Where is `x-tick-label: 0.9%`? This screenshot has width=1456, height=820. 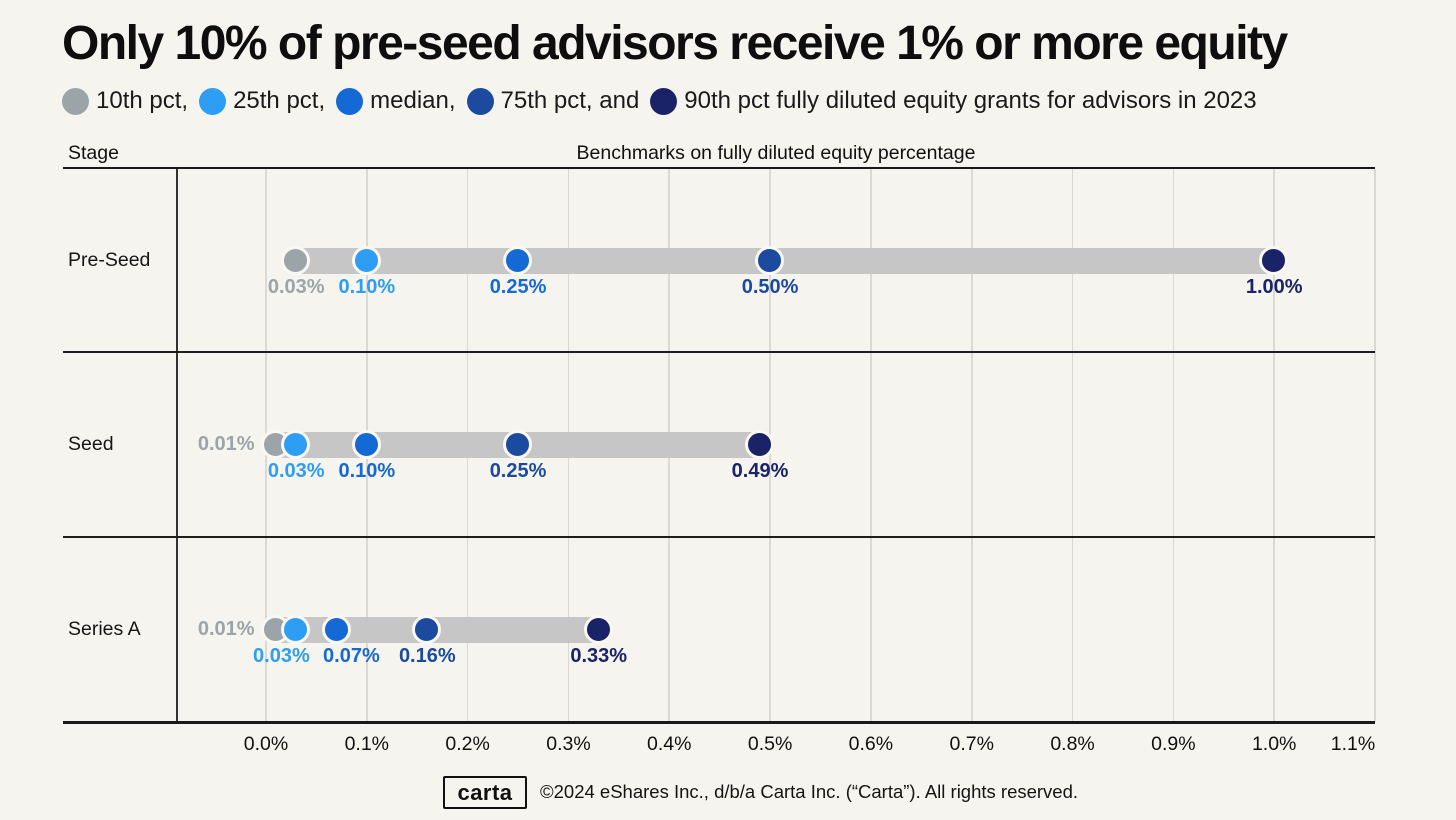
x-tick-label: 0.9% is located at coordinates (1173, 744).